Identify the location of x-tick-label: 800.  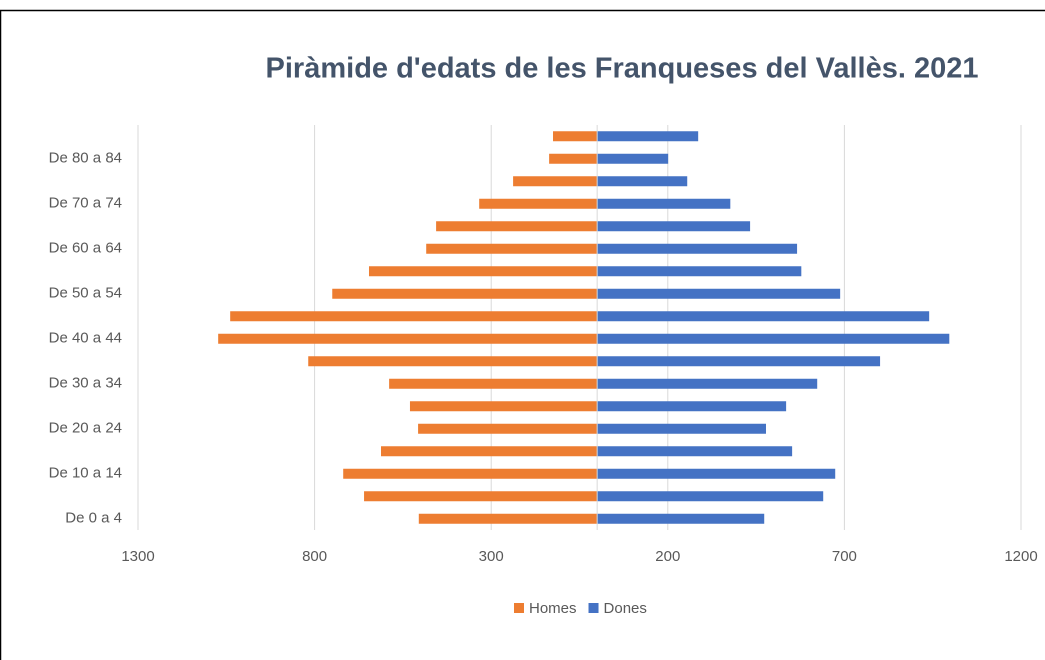
(314, 556).